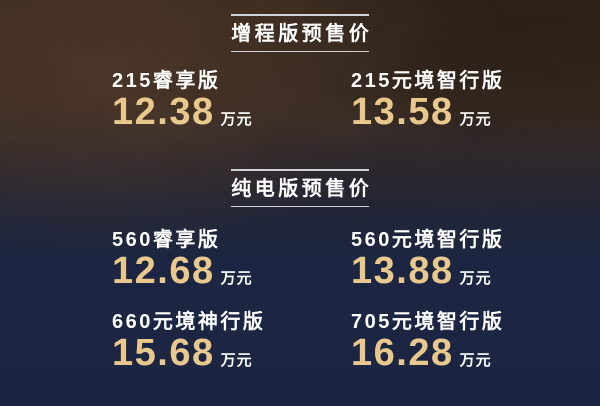 This screenshot has height=406, width=600. I want to click on section-title-erev: 增程版预售价, so click(300, 33).